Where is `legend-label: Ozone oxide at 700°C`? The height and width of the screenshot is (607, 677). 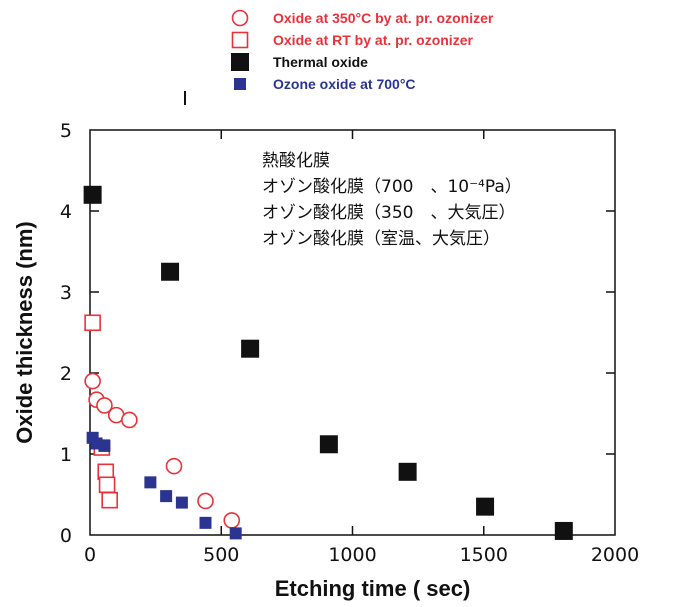 legend-label: Ozone oxide at 700°C is located at coordinates (344, 84).